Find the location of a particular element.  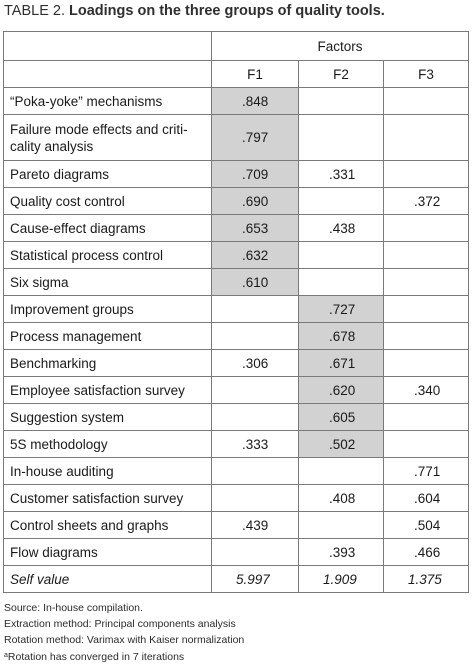

loading-value: .466 is located at coordinates (427, 552).